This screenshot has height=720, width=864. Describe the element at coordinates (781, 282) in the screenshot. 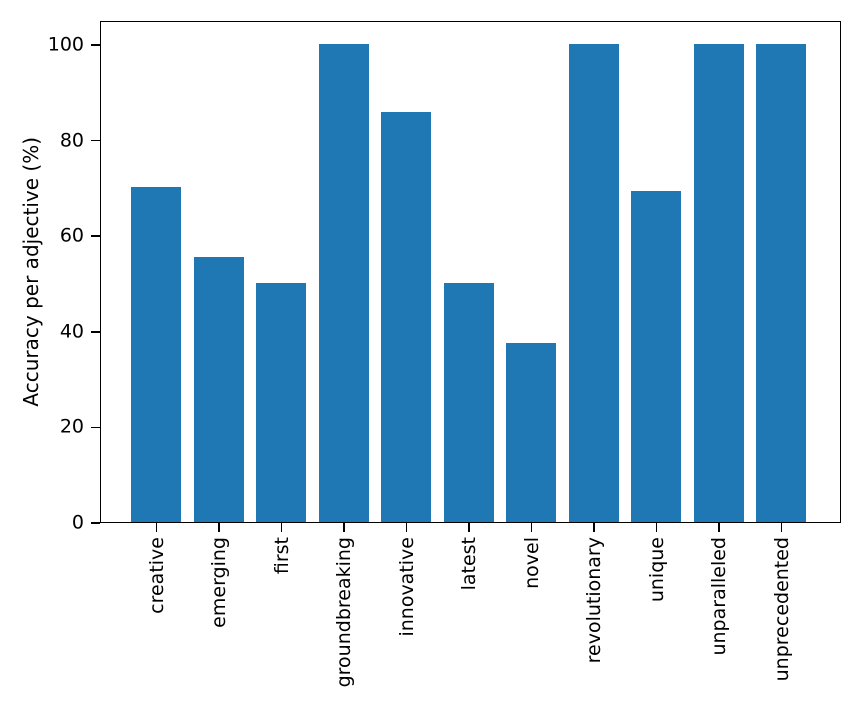

I see `bar-unprecedented` at that location.